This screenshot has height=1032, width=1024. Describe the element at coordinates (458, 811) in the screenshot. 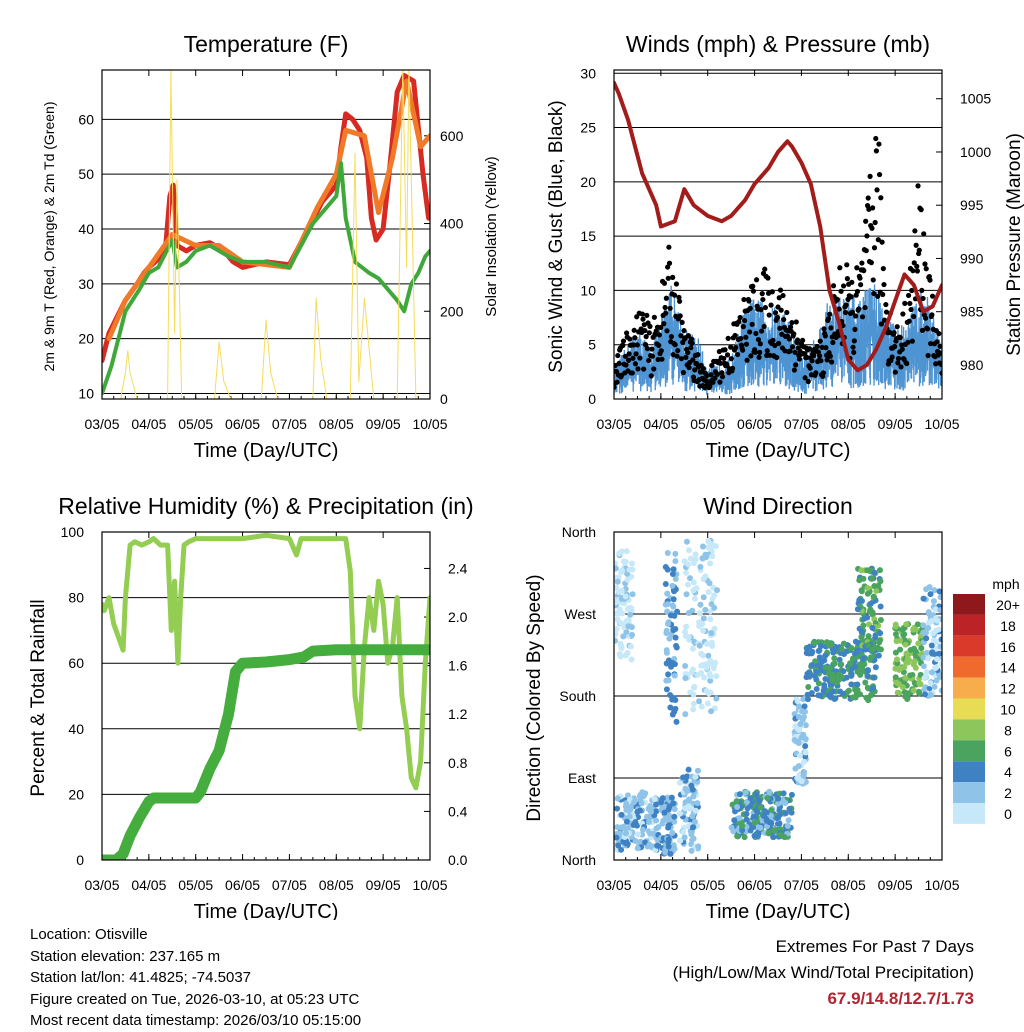

I see `y2-tick-label: 0.4` at that location.